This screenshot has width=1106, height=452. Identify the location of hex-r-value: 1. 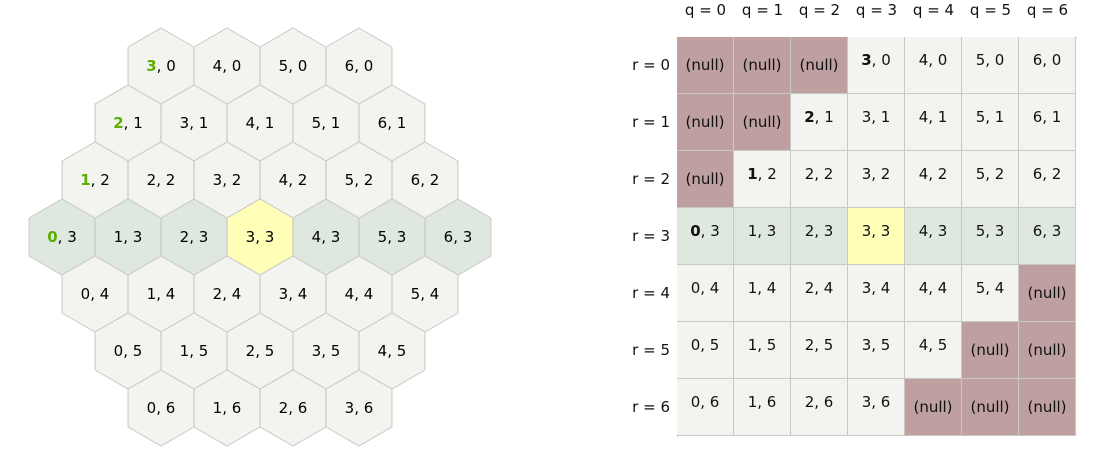
(270, 123).